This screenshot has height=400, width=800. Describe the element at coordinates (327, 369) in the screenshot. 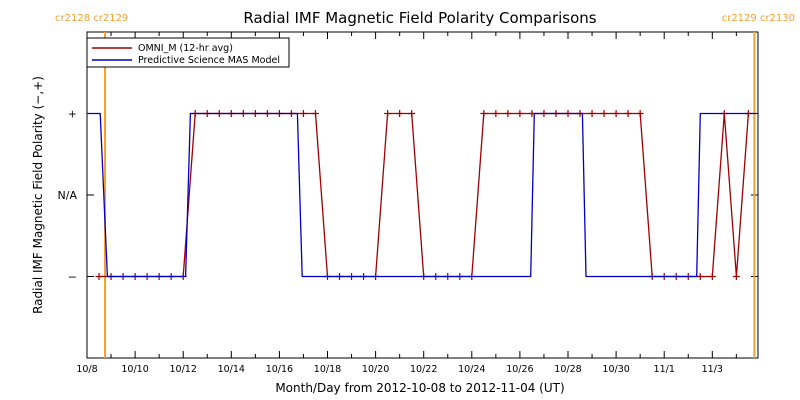

I see `x-tick-label: 10/18` at that location.